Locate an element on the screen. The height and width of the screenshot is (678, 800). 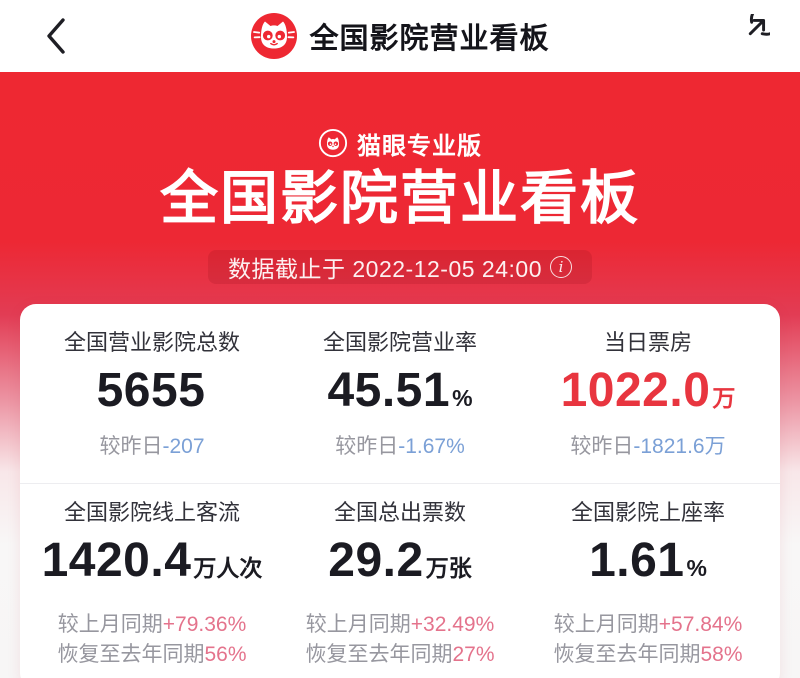
stat-label: 全国营业影院总数 is located at coordinates (151, 342).